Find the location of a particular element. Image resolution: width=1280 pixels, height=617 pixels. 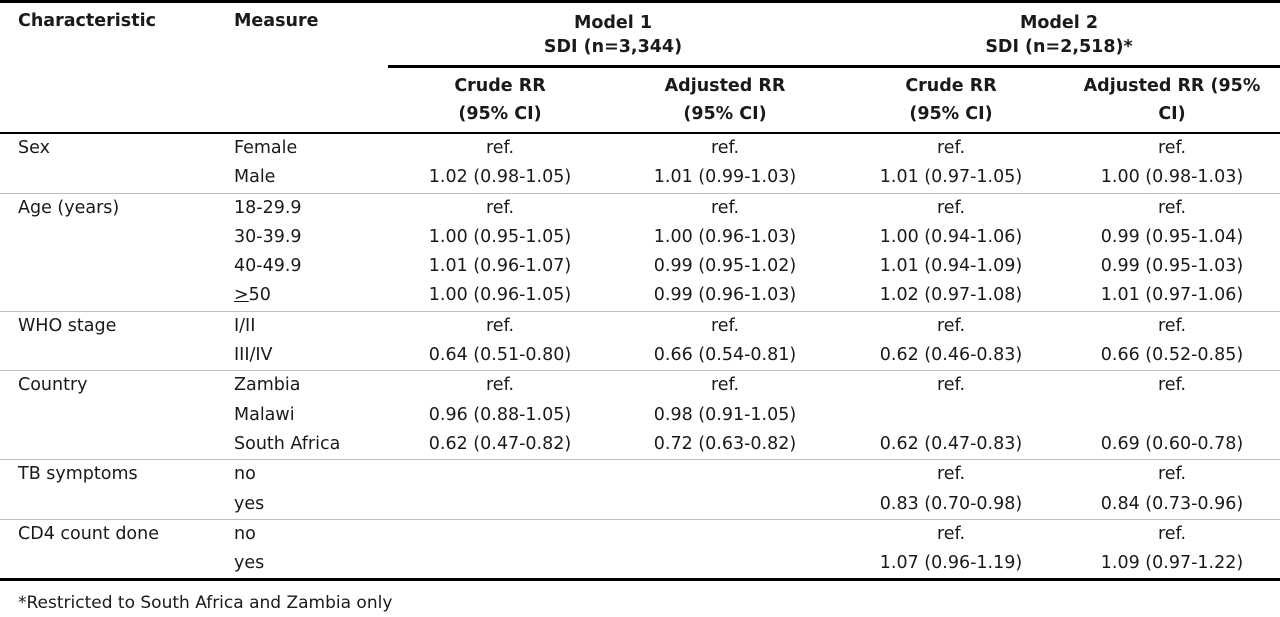

m2-crude-value: 0.62 (0.47-0.83) is located at coordinates (951, 443).